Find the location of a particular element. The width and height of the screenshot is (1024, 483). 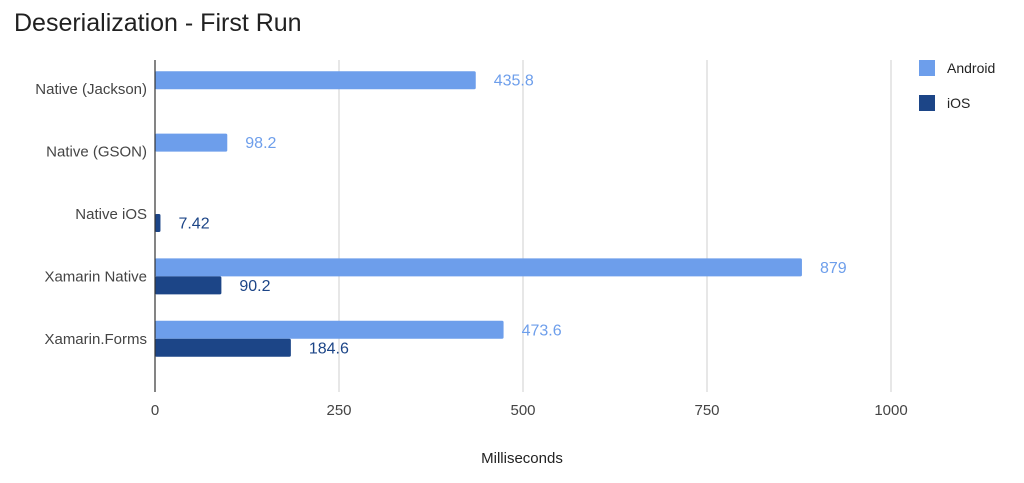

category-label: Native (Jackson) is located at coordinates (91, 89).